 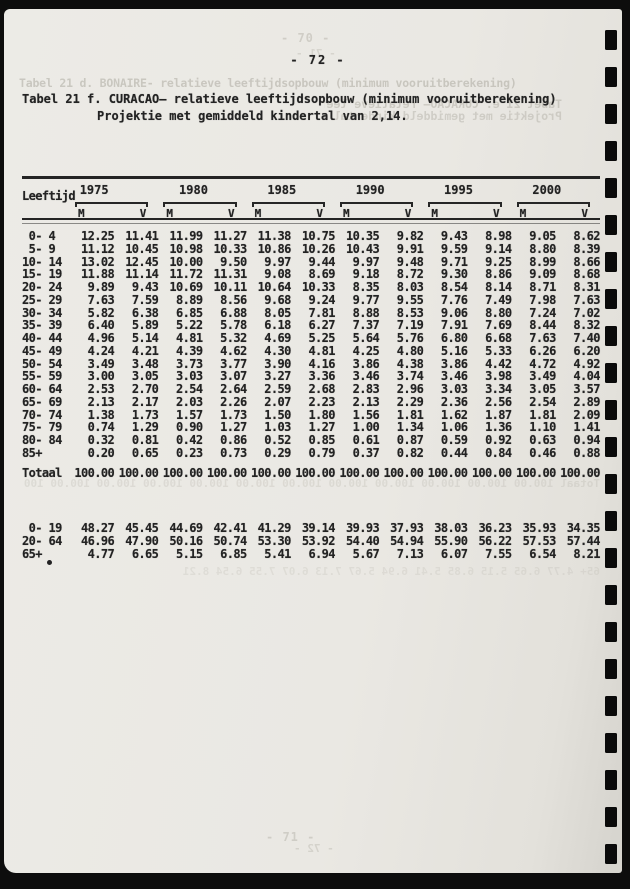 I want to click on cell-value: 2.83, so click(x=366, y=389).